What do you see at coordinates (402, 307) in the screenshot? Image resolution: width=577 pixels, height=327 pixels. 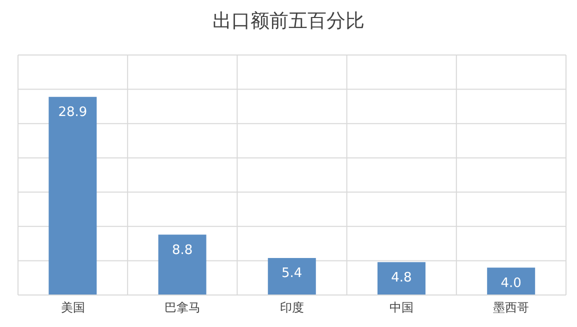 I see `x-tick-label: 中国` at bounding box center [402, 307].